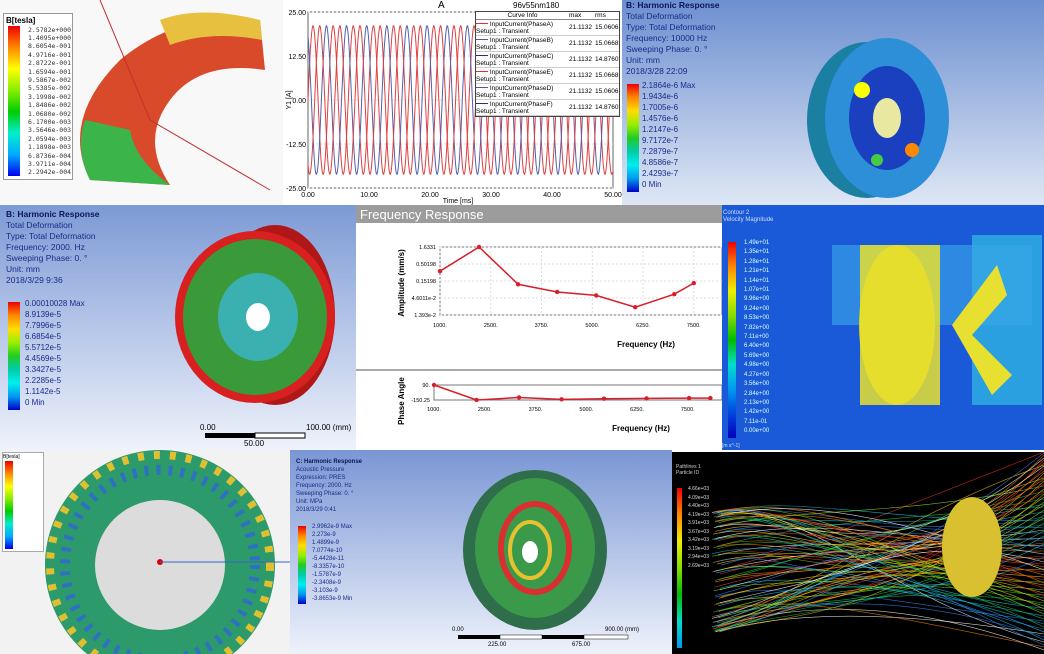 The width and height of the screenshot is (1044, 654). What do you see at coordinates (688, 473) in the screenshot?
I see `pathline-variable: Particle ID` at bounding box center [688, 473].